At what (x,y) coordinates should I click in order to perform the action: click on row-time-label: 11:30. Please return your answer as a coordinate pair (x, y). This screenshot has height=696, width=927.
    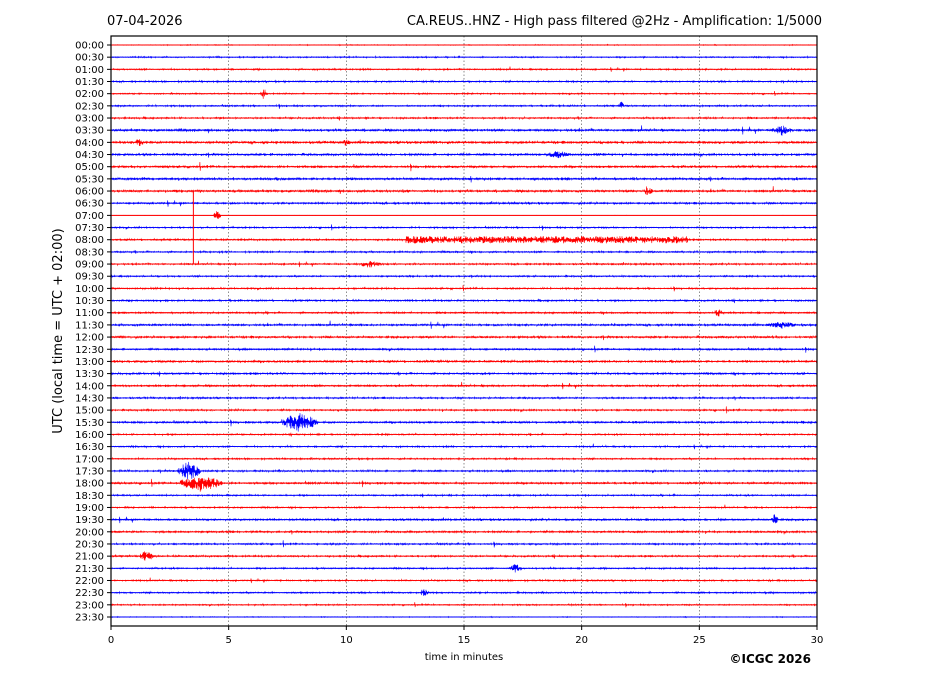
    Looking at the image, I should click on (89, 325).